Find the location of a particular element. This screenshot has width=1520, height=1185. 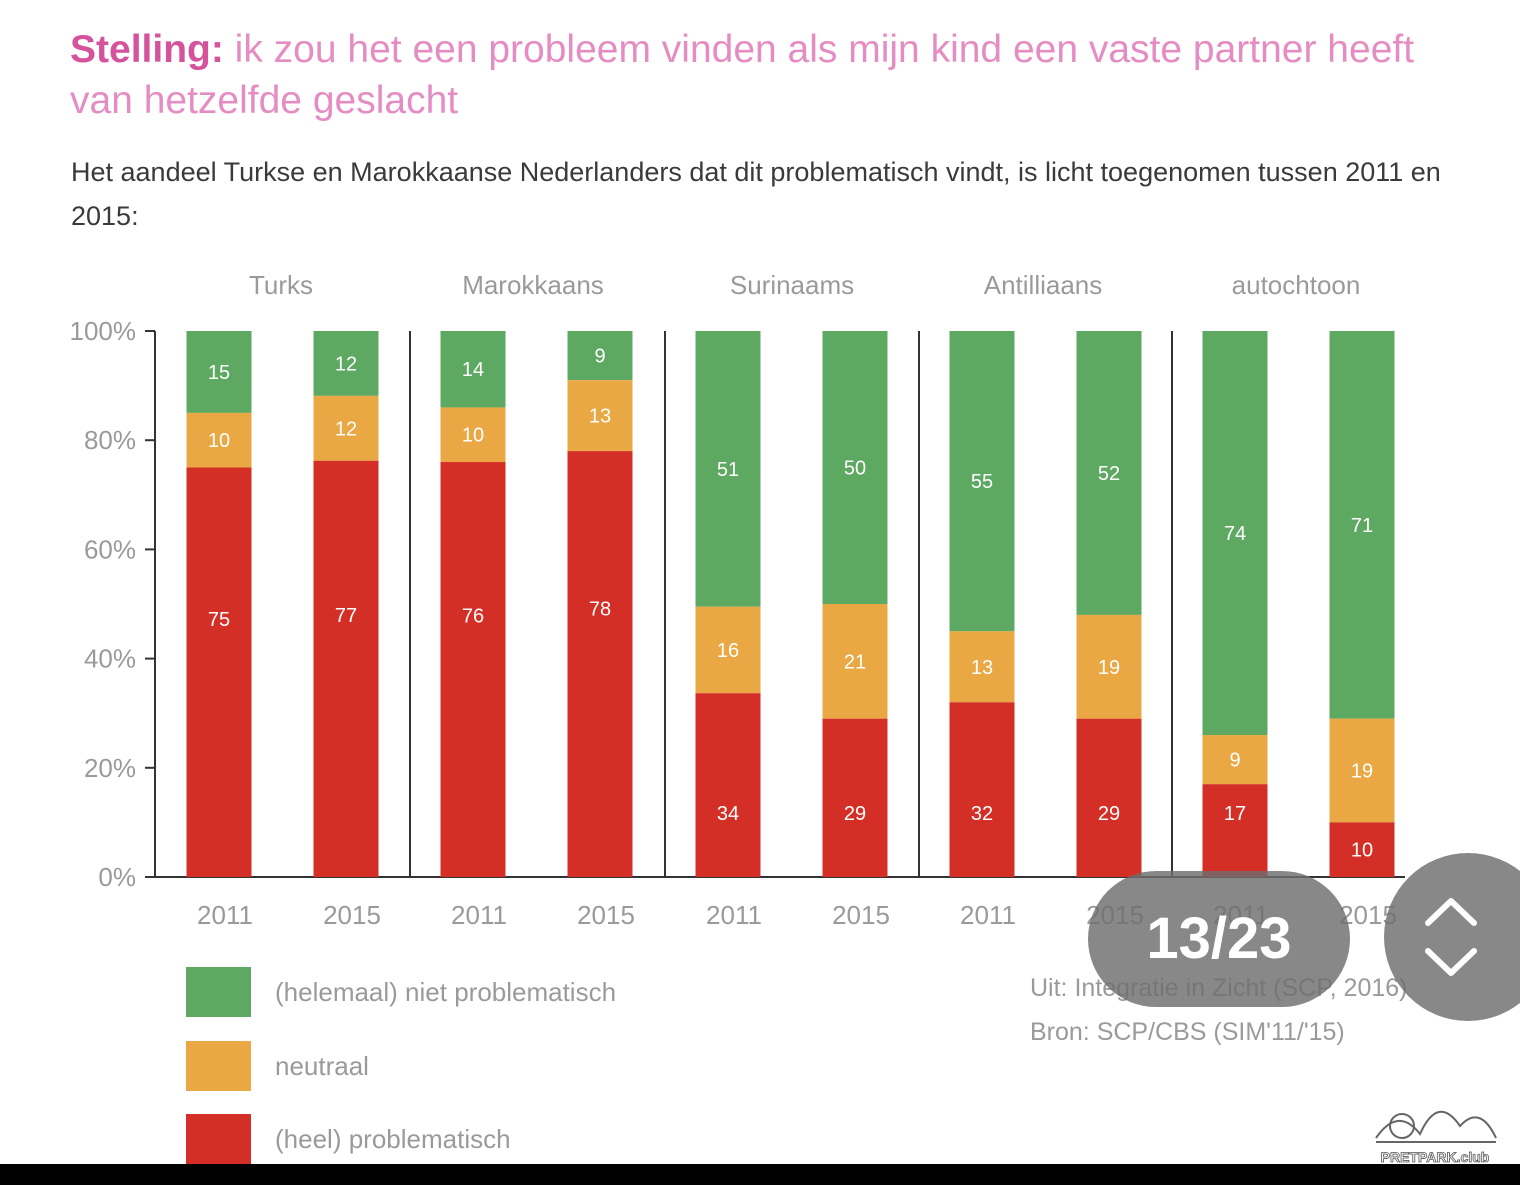

data-label-neutraal: 9 is located at coordinates (1234, 761).